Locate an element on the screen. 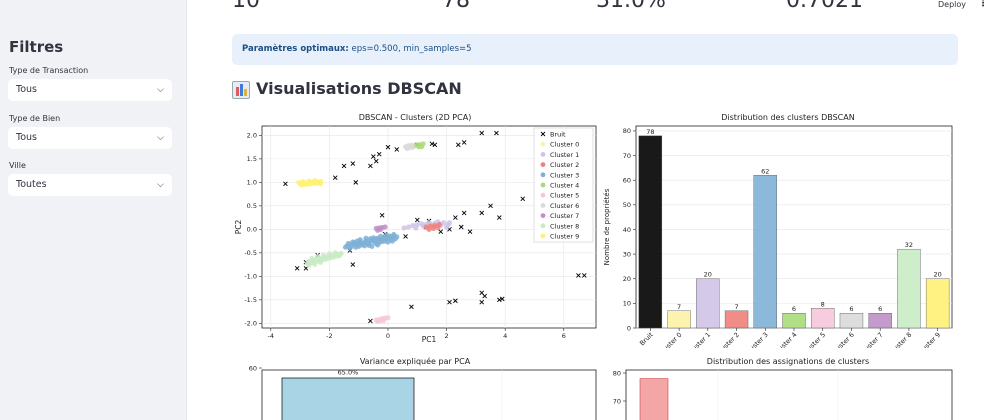 This screenshot has height=420, width=1000. x-tick-label: 6 is located at coordinates (564, 336).